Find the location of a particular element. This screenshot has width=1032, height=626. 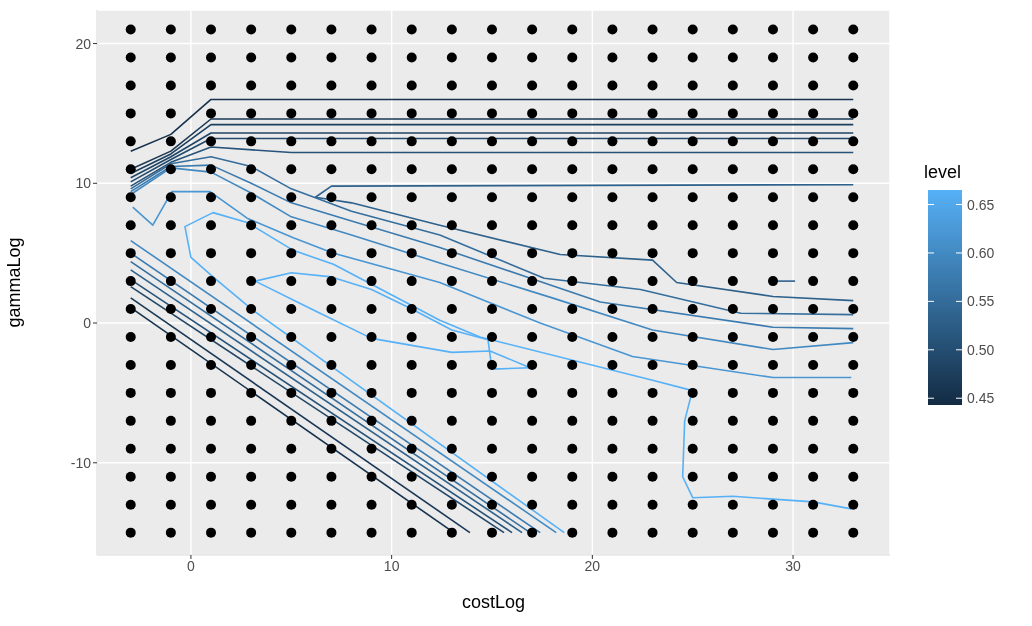

y-tick-label: 20 is located at coordinates (83, 43).